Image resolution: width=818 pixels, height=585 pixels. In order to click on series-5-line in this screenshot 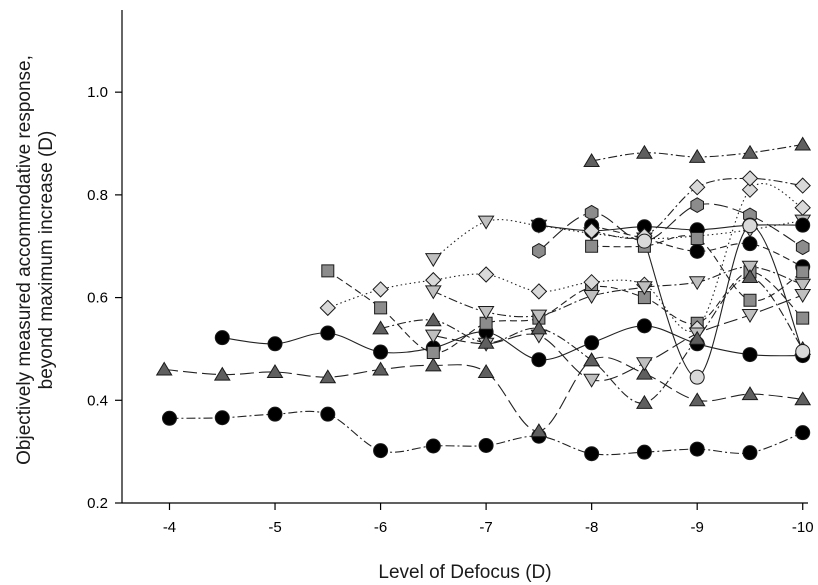, I will do `click(565, 257)`.